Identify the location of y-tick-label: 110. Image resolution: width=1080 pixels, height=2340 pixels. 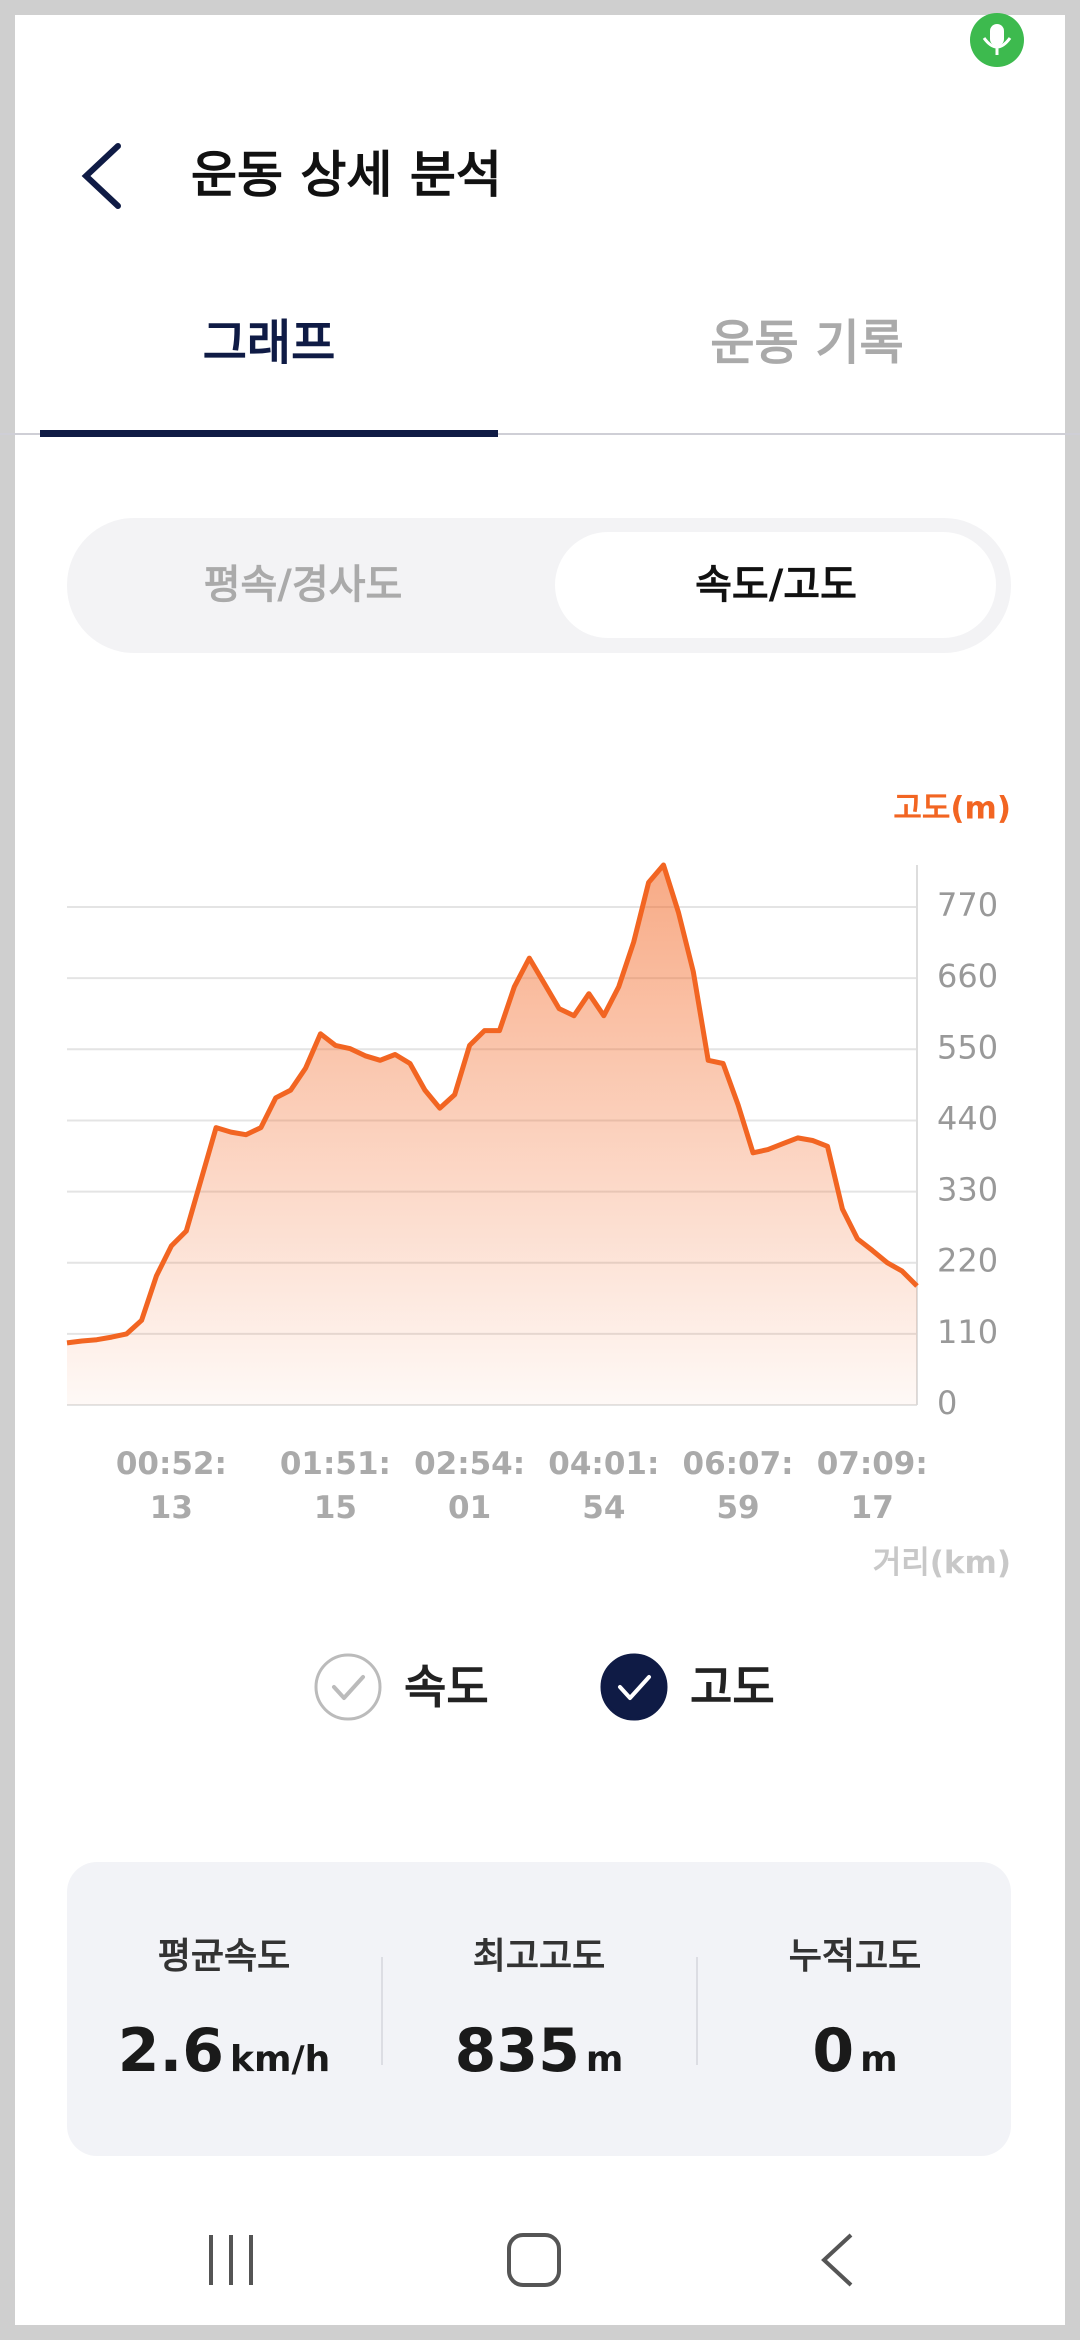
(967, 1332).